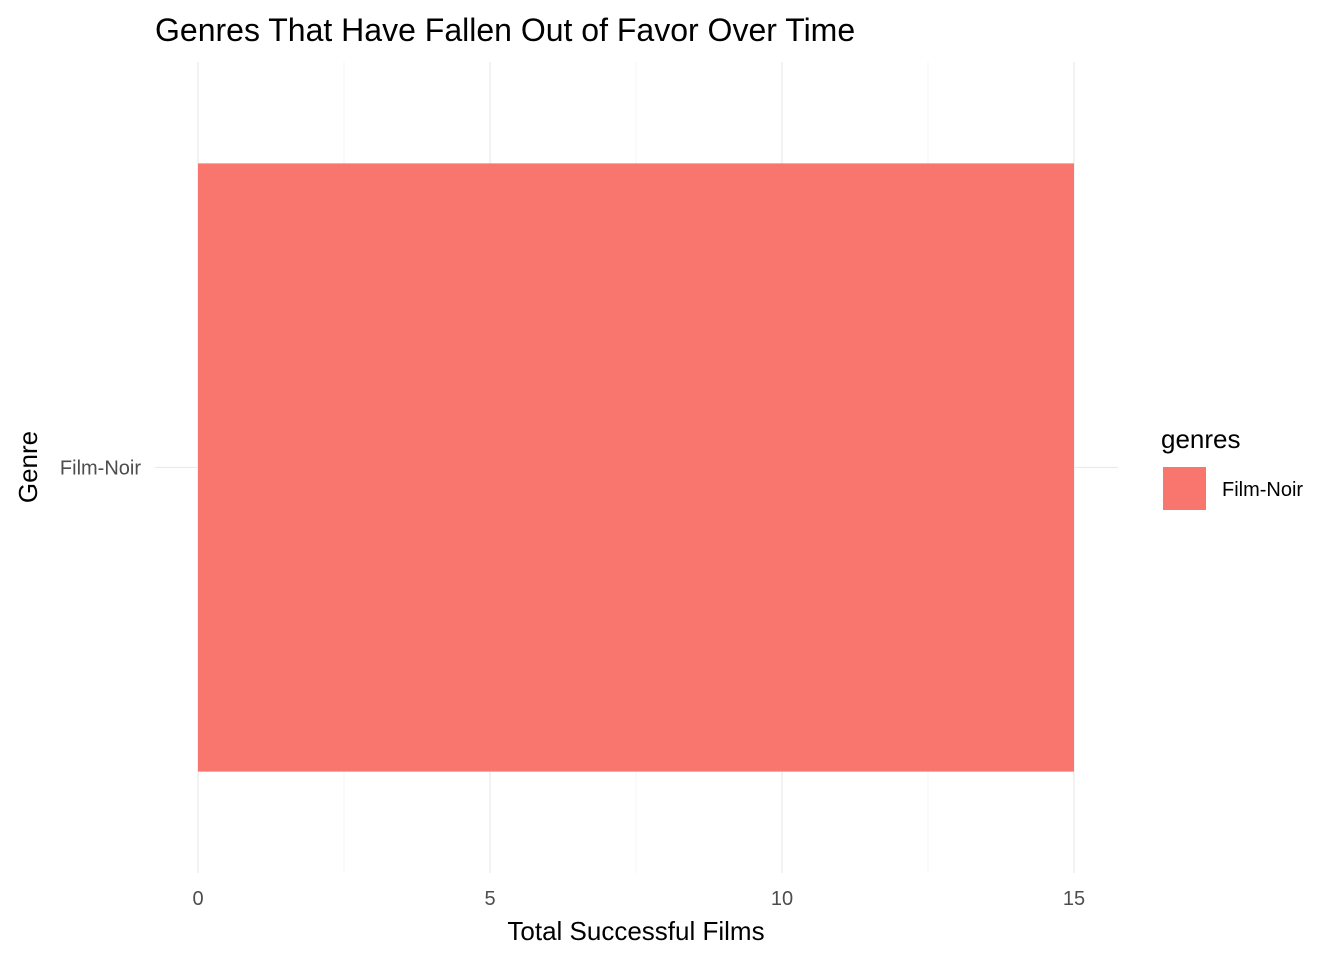 Image resolution: width=1344 pixels, height=960 pixels. I want to click on x-tick-label: 0, so click(197, 899).